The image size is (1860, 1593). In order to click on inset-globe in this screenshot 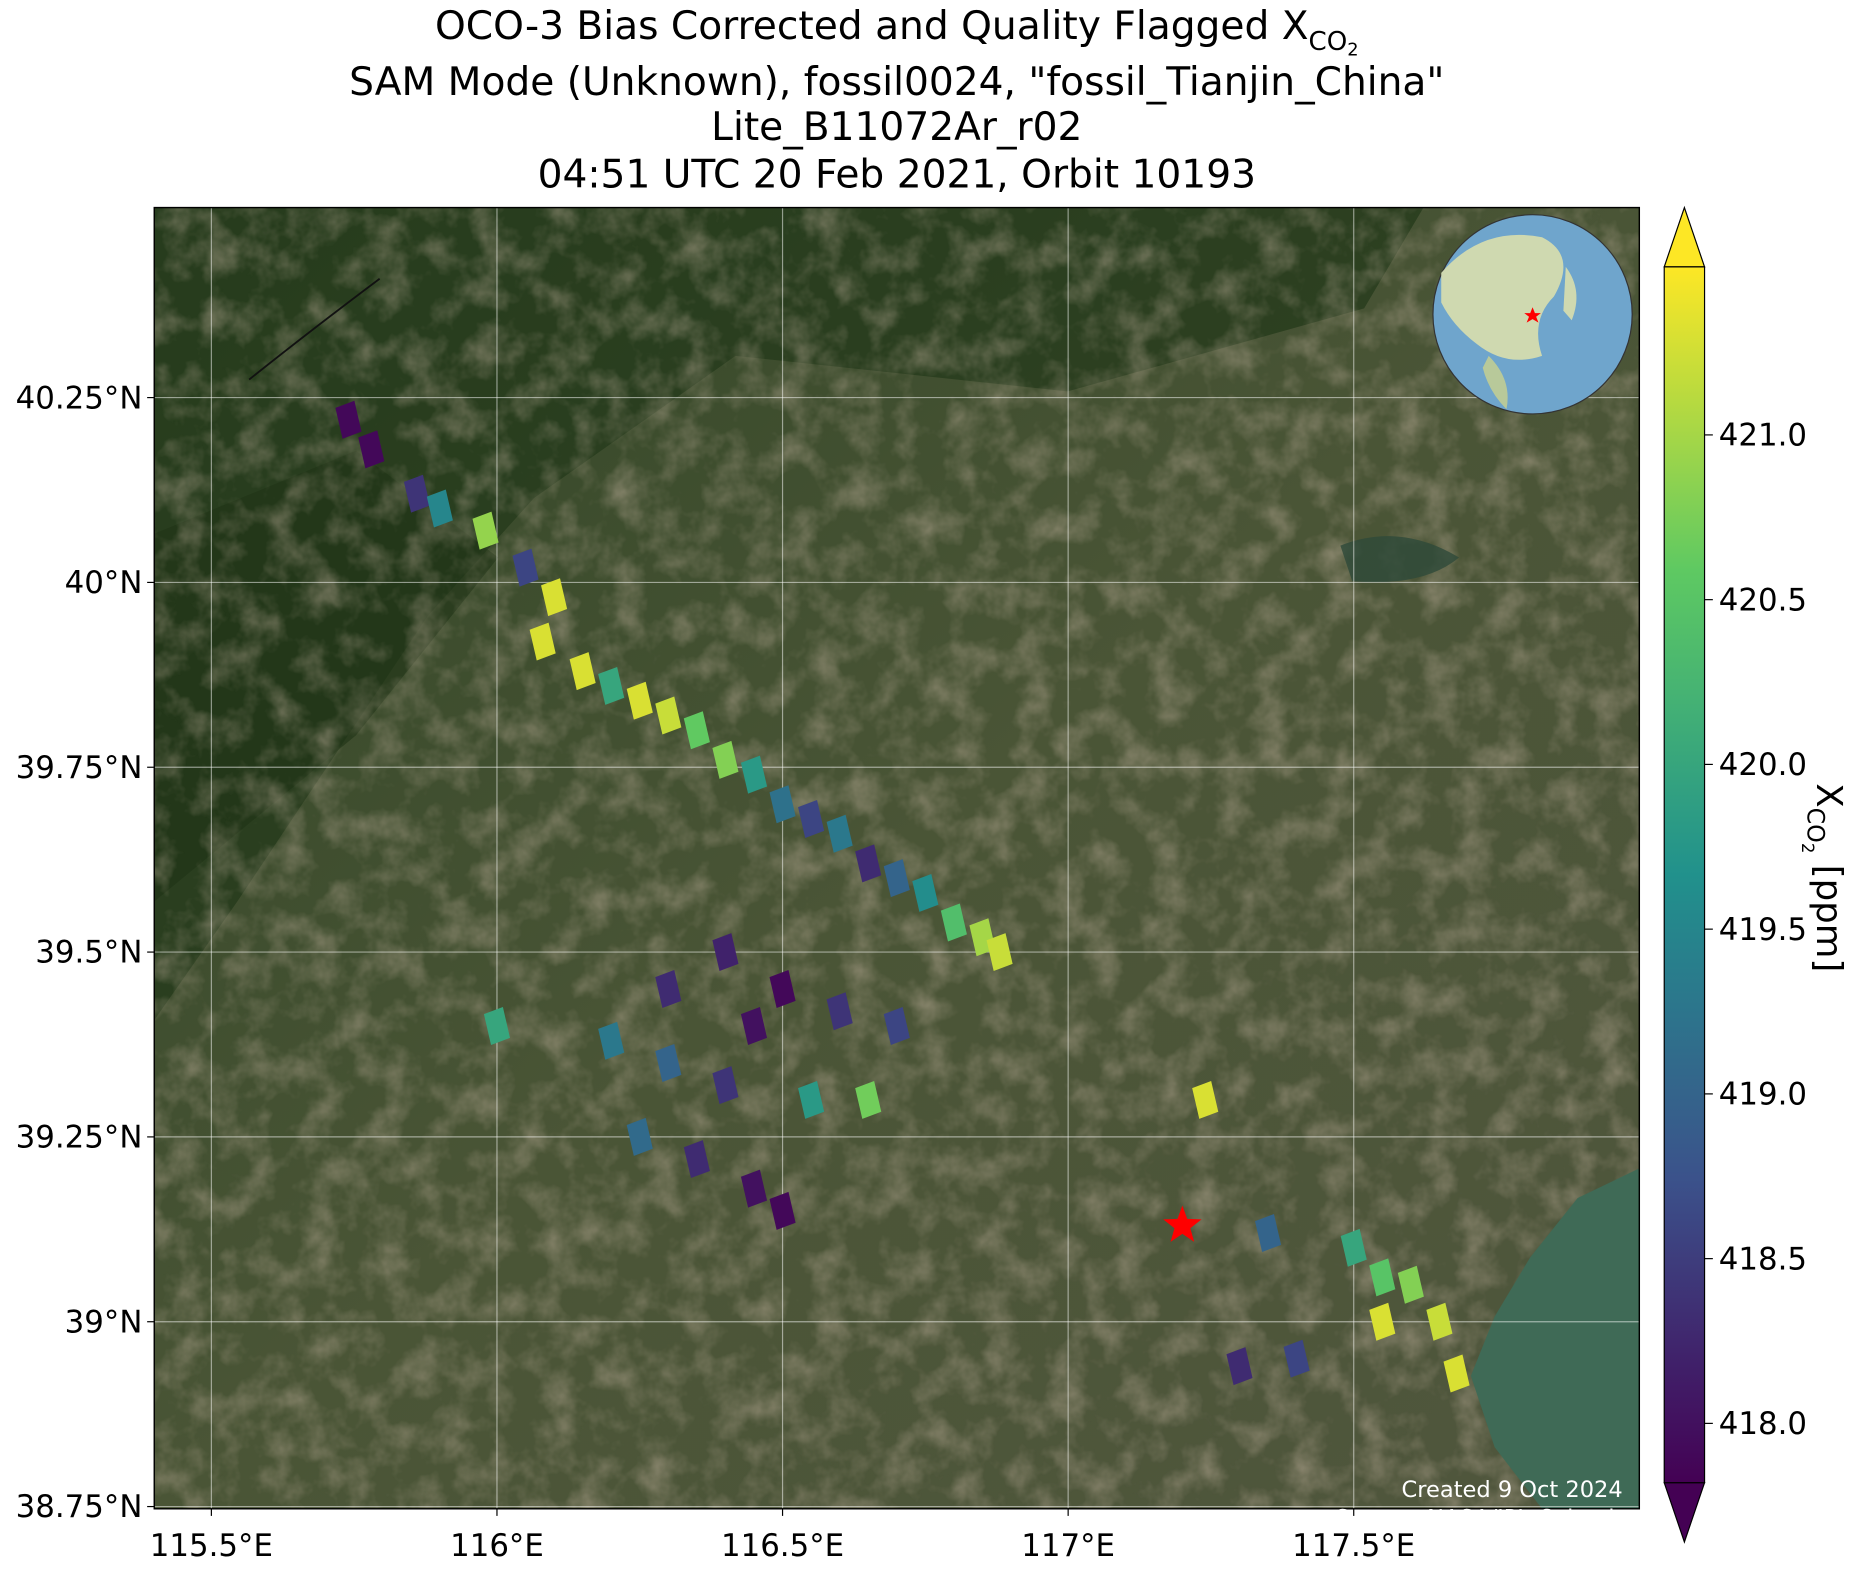, I will do `click(1532, 314)`.